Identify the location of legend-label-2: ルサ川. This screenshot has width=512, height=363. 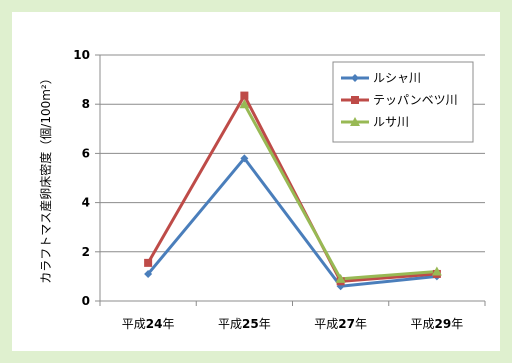
(391, 122).